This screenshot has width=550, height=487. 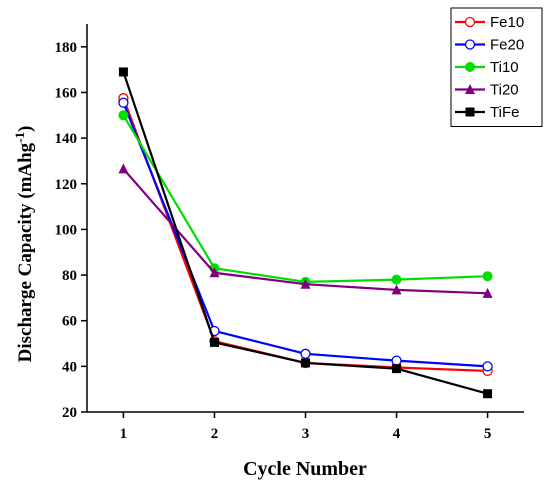 I want to click on y-tick-label: 100, so click(x=66, y=230).